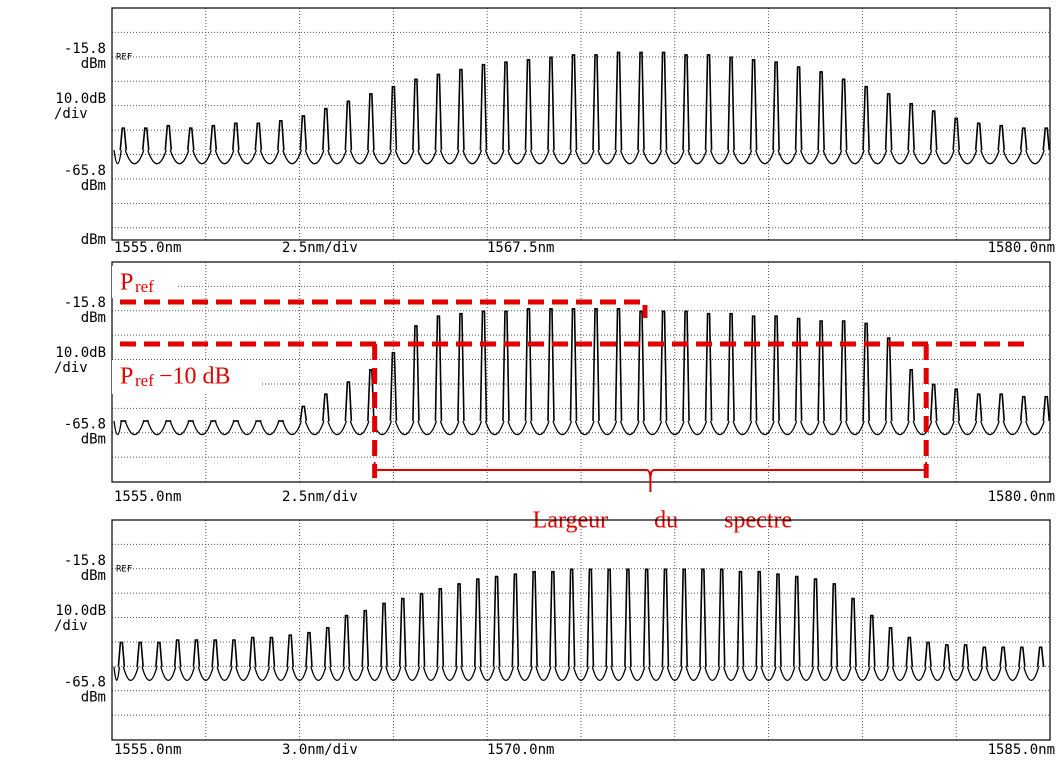 The image size is (1057, 762). Describe the element at coordinates (1021, 497) in the screenshot. I see `x-tick-label: 1580.0nm` at that location.